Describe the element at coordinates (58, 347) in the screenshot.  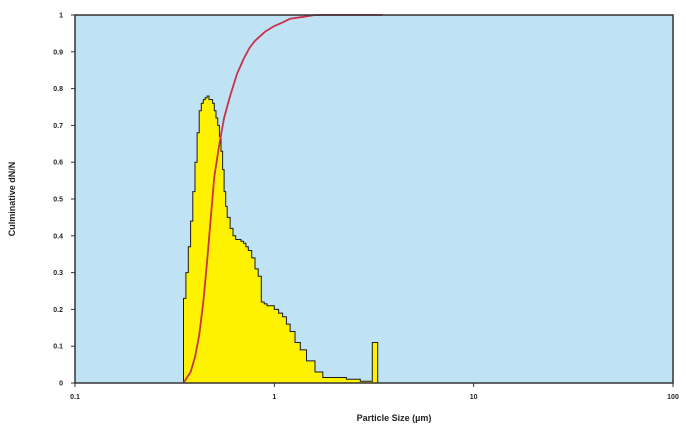
I see `y-tick-label: 0.1` at that location.